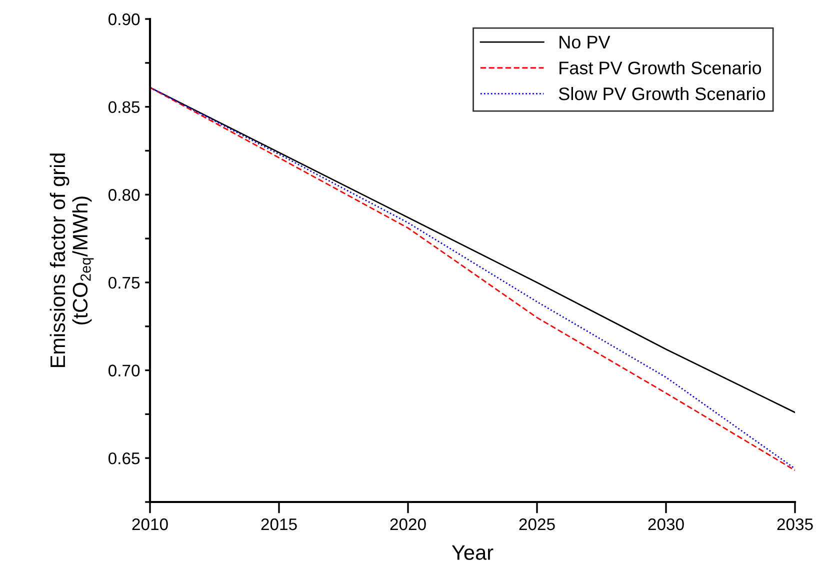  I want to click on y-tick-label: 0.65, so click(124, 458).